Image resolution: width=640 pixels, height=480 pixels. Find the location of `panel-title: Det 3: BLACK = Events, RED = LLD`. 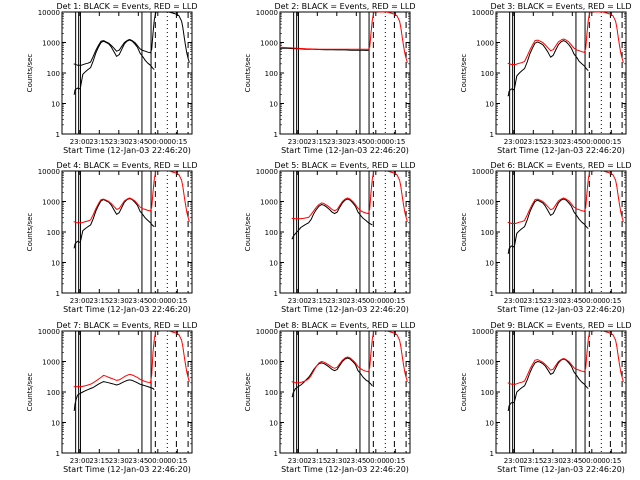

panel-title: Det 3: BLACK = Events, RED = LLD is located at coordinates (561, 6).